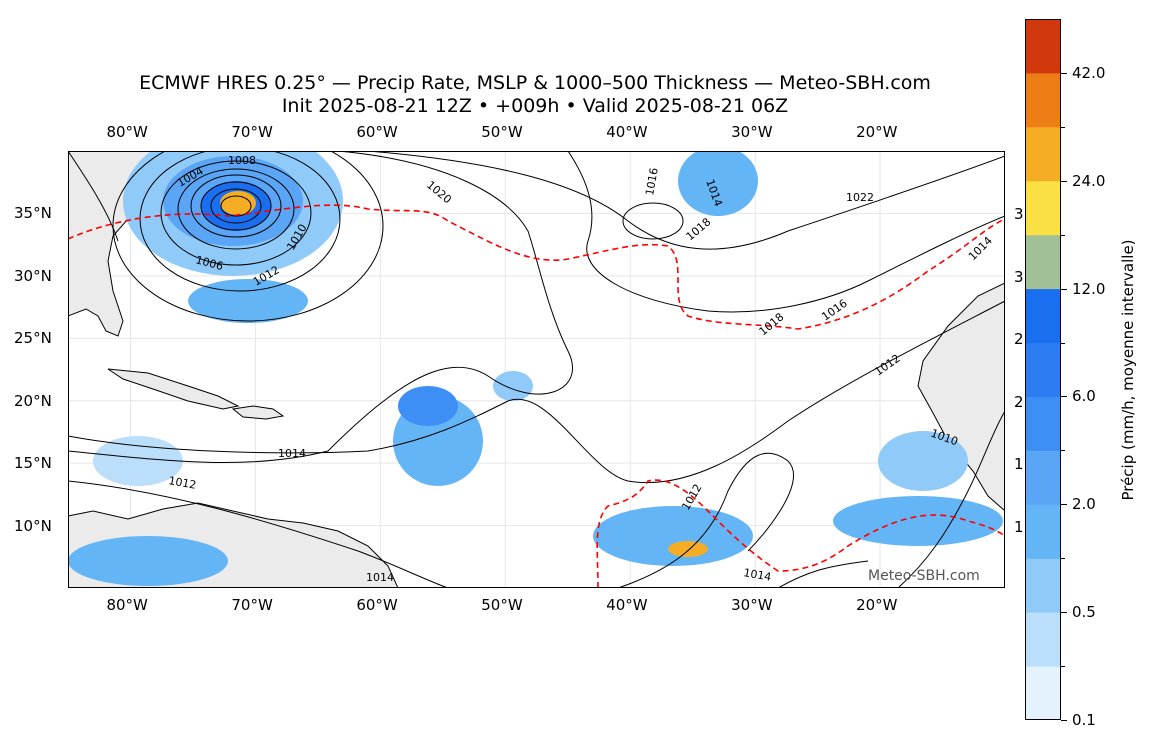 The height and width of the screenshot is (744, 1151). What do you see at coordinates (138, 461) in the screenshot?
I see `precip-west-caribbean` at bounding box center [138, 461].